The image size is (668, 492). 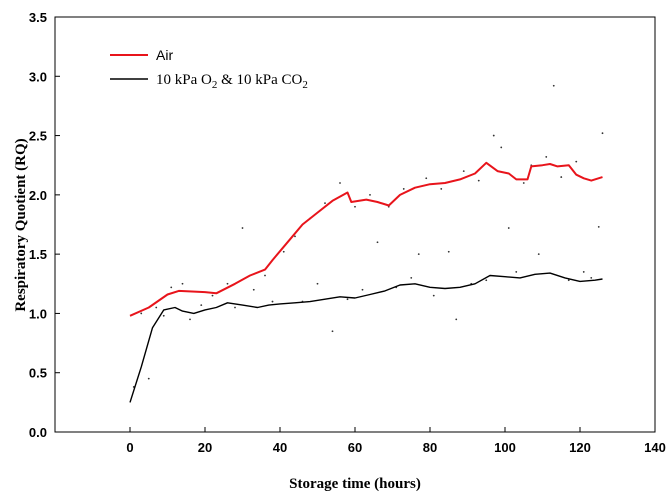 What do you see at coordinates (38, 136) in the screenshot?
I see `y-tick-label: 2.5` at bounding box center [38, 136].